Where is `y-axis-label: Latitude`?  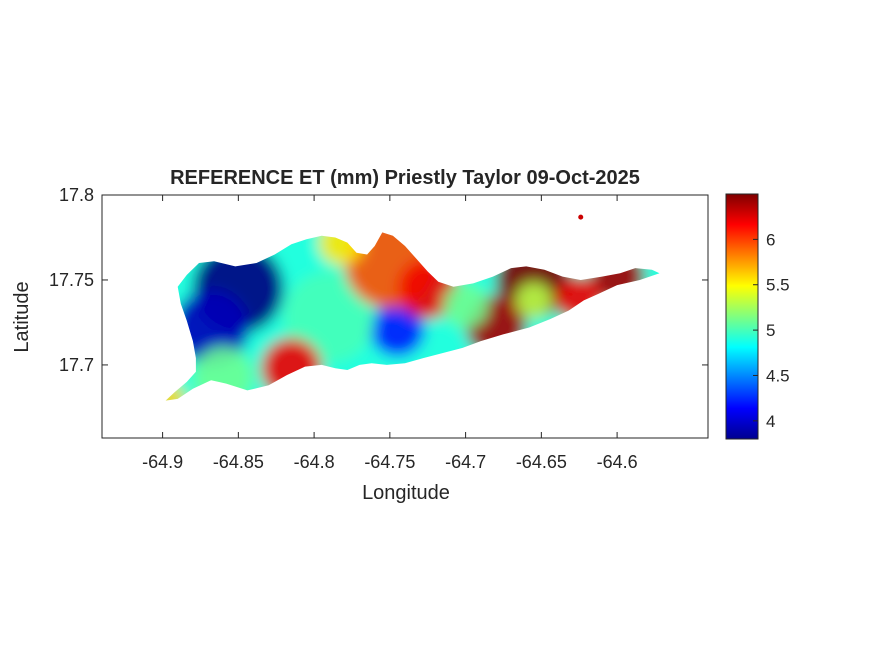 y-axis-label: Latitude is located at coordinates (22, 316).